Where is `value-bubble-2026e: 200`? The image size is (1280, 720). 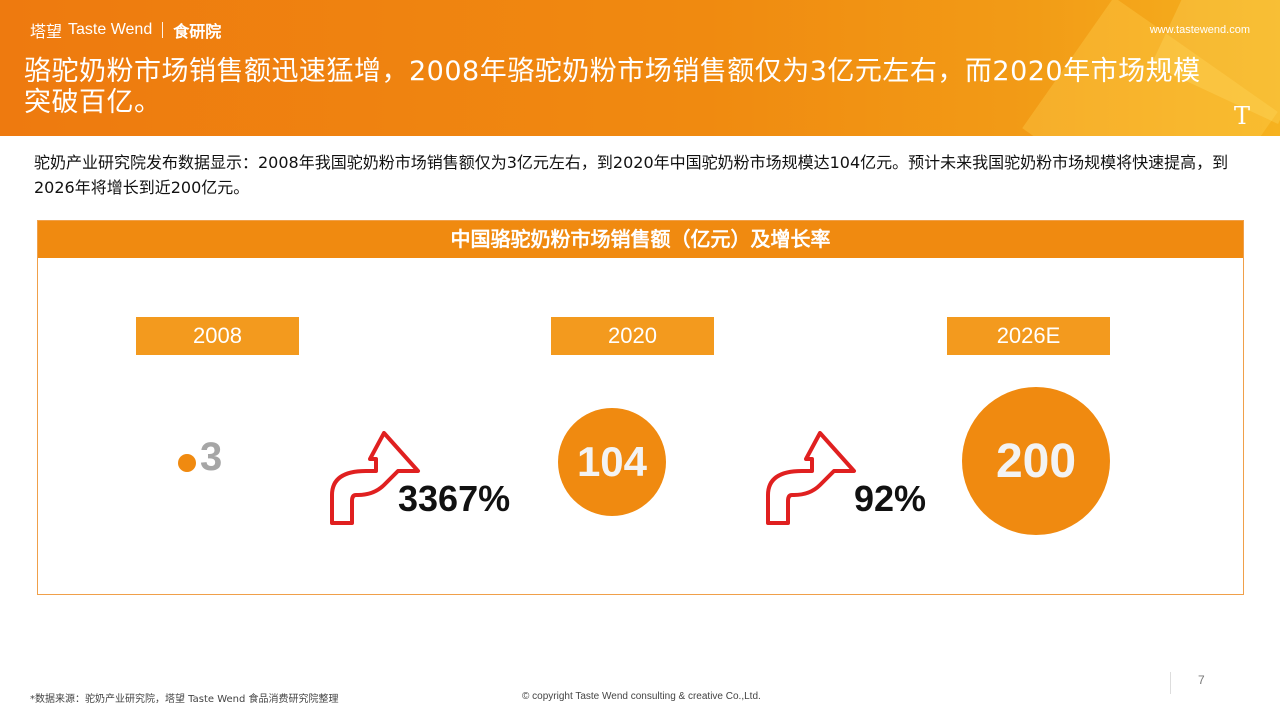 value-bubble-2026e: 200 is located at coordinates (1036, 461).